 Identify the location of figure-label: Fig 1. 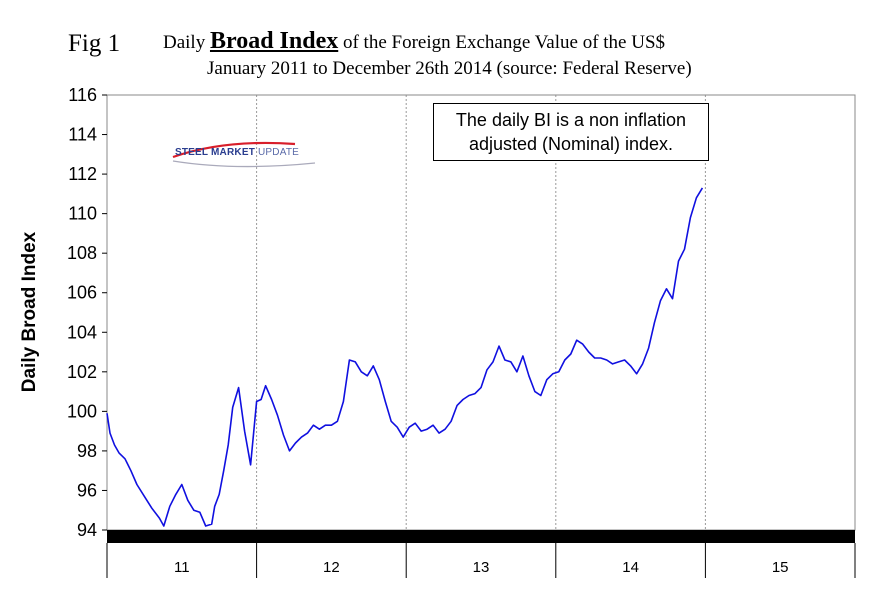
(94, 43).